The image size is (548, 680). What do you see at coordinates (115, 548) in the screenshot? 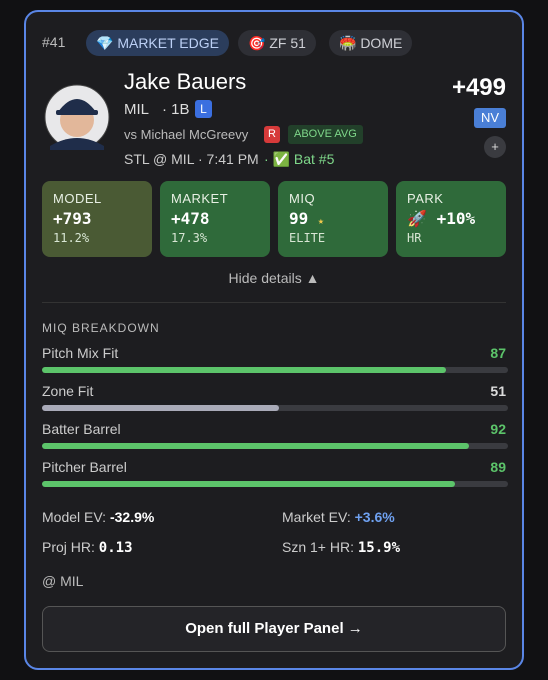
I see `stat-value: 0.13` at bounding box center [115, 548].